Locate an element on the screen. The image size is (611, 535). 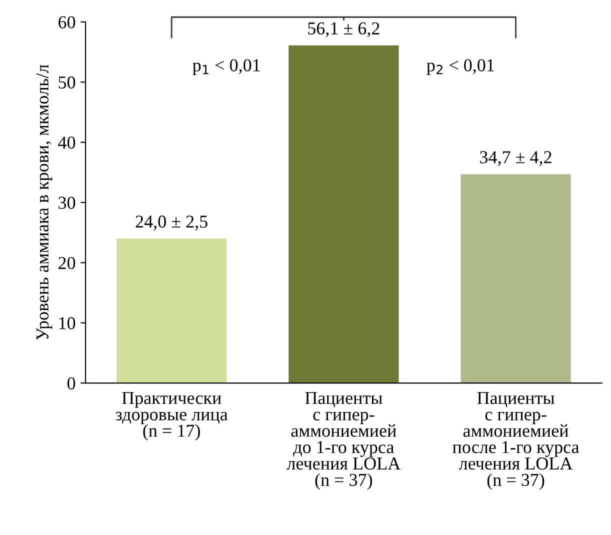
data-label: 34,7 ± 4,2 is located at coordinates (516, 158).